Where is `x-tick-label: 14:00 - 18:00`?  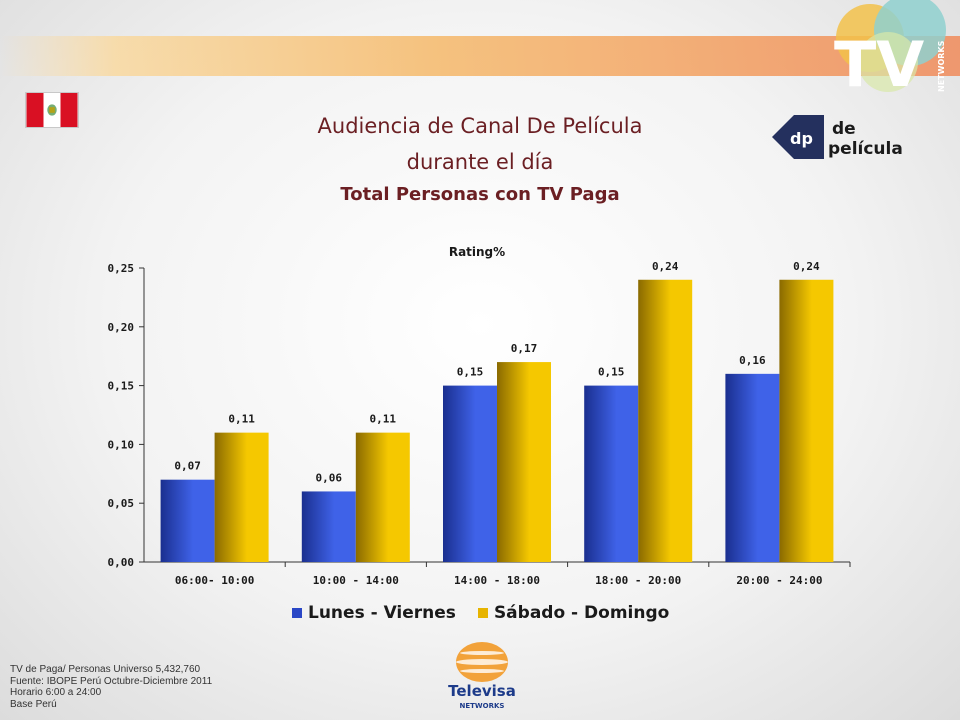 x-tick-label: 14:00 - 18:00 is located at coordinates (497, 580).